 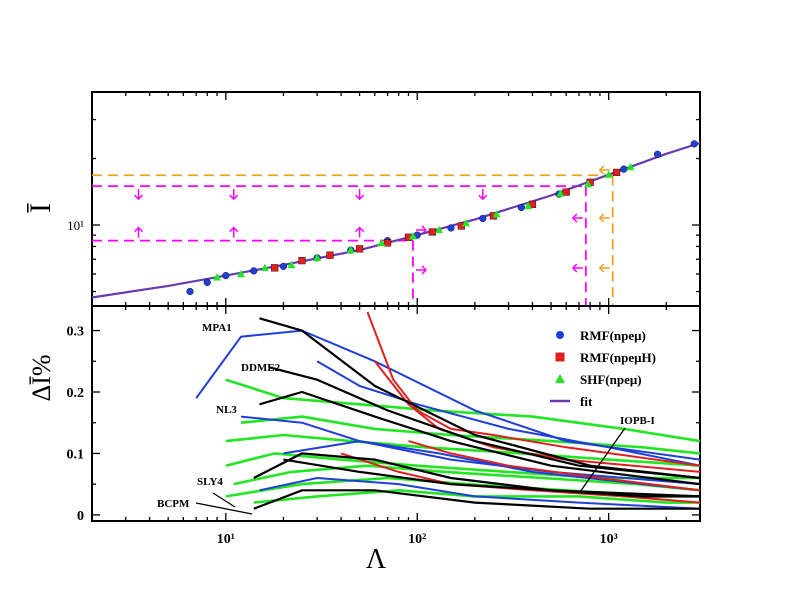 What do you see at coordinates (173, 504) in the screenshot?
I see `annotation-bcpm: BCPM` at bounding box center [173, 504].